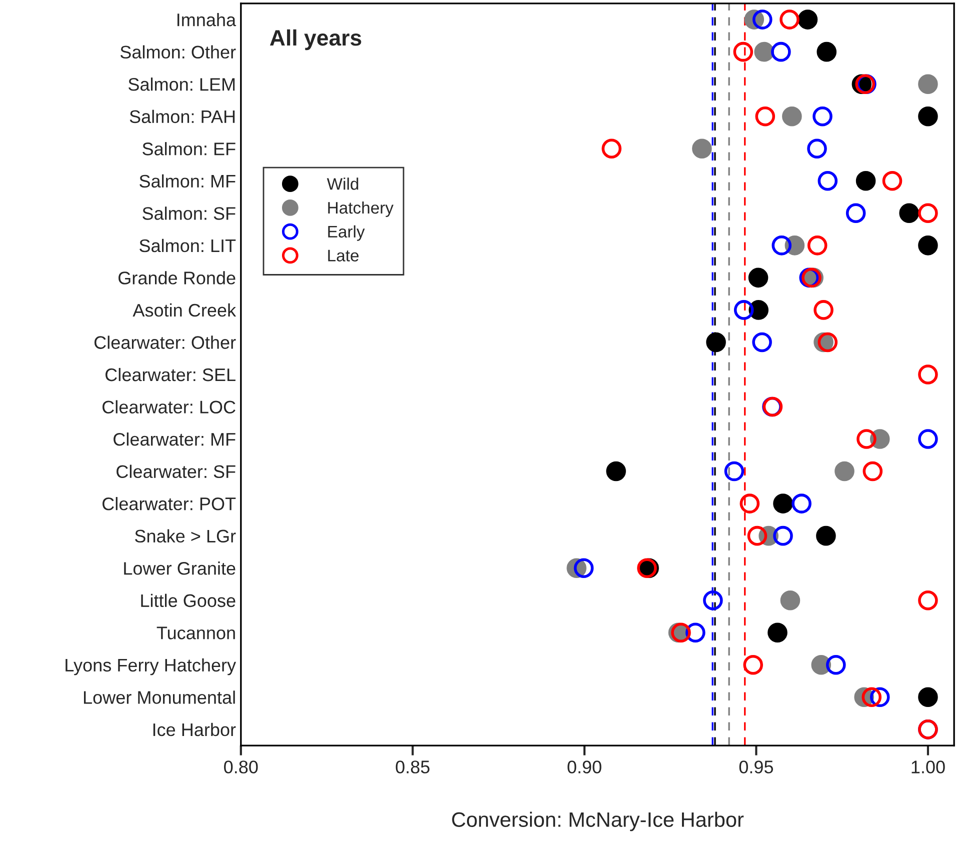 The image size is (956, 855). Describe the element at coordinates (185, 536) in the screenshot. I see `y-tick-label: Snake > LGr` at that location.